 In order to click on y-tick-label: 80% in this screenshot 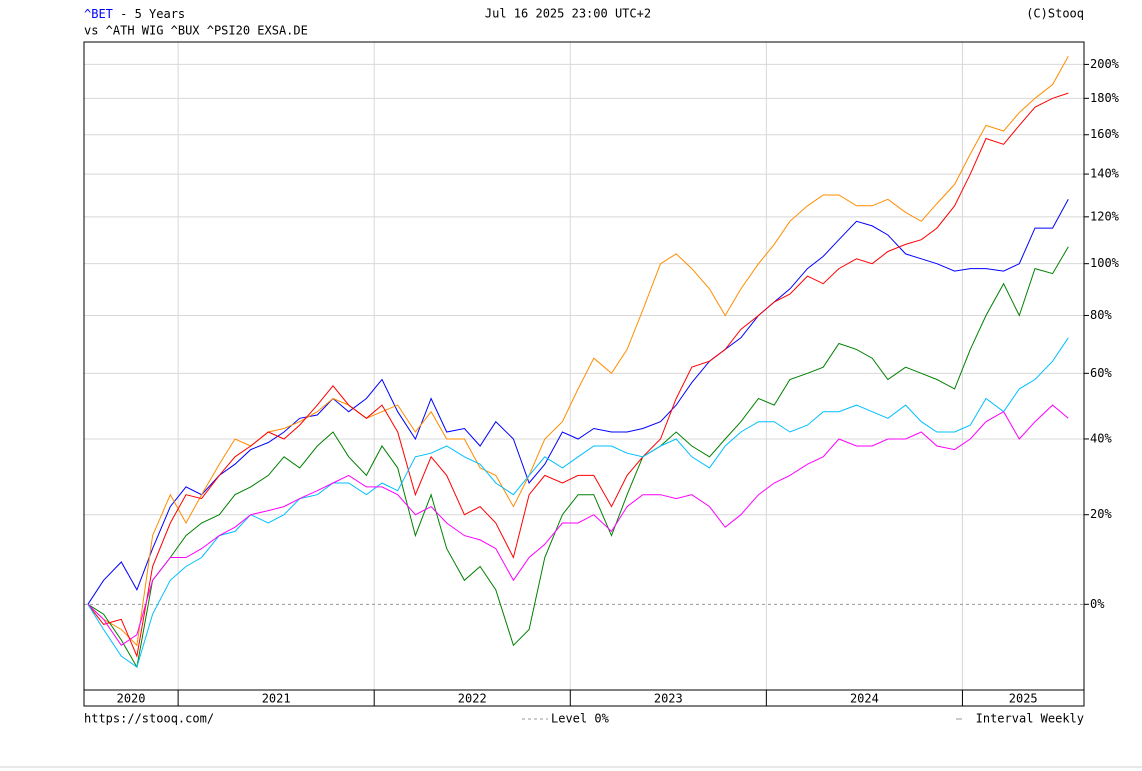, I will do `click(1101, 315)`.